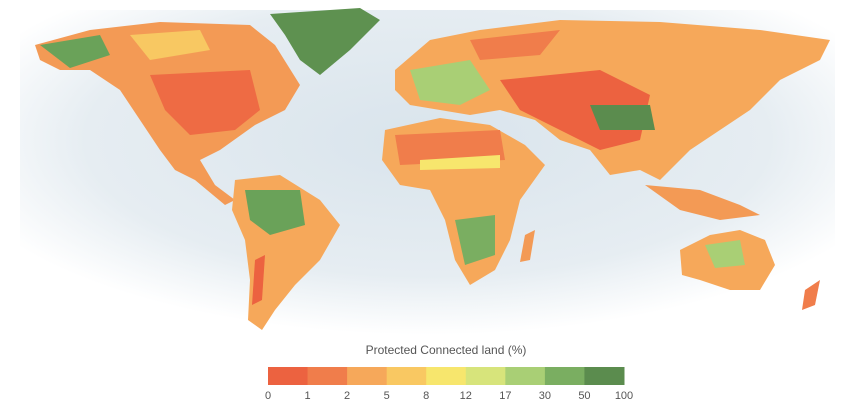 This screenshot has height=410, width=850. What do you see at coordinates (387, 396) in the screenshot?
I see `legend-tick-label: 5` at bounding box center [387, 396].